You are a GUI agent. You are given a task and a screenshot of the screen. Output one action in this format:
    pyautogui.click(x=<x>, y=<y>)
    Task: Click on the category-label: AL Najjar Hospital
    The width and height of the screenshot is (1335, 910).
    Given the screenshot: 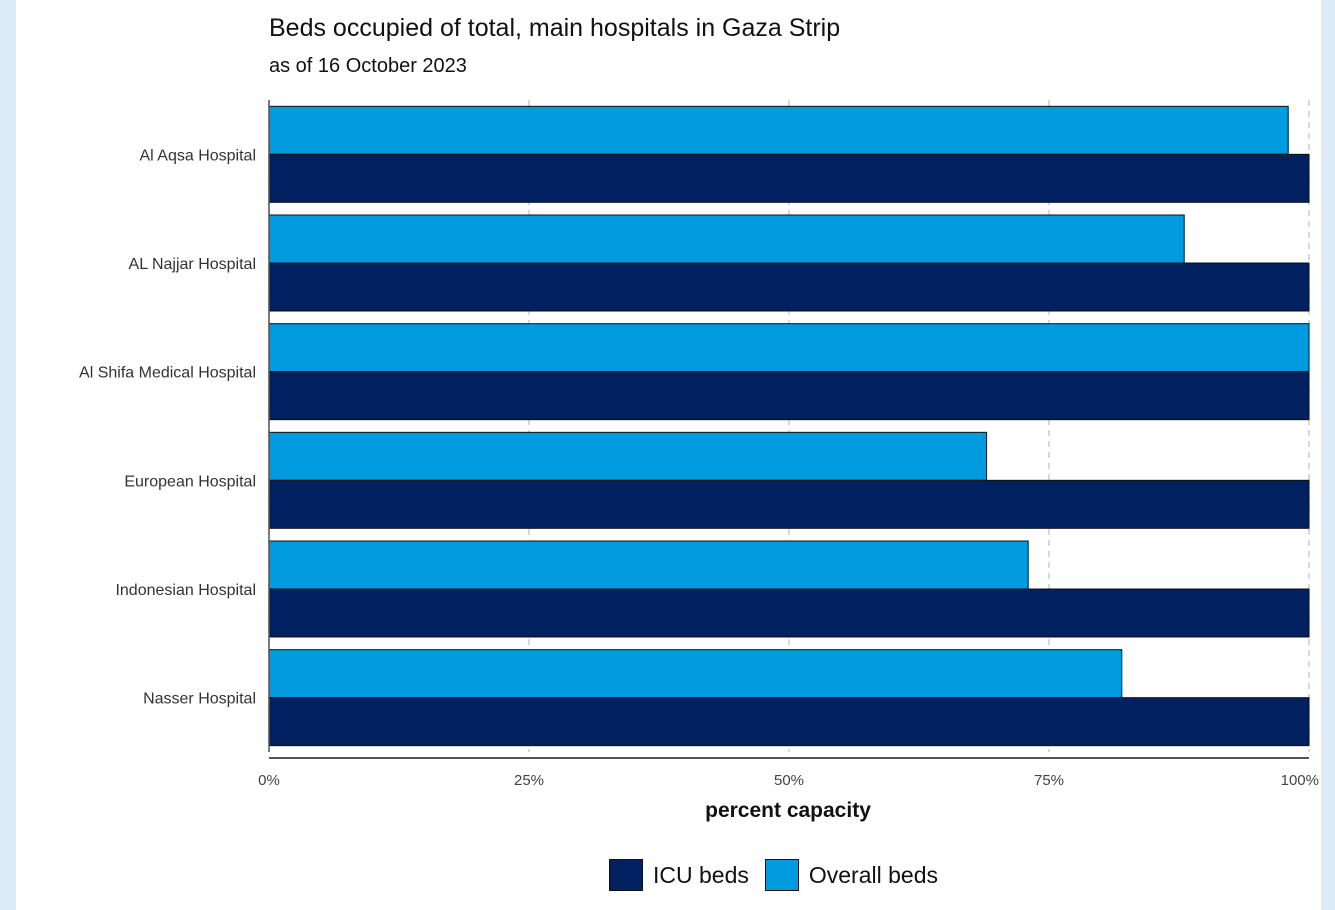 What is the action you would take?
    pyautogui.click(x=192, y=264)
    